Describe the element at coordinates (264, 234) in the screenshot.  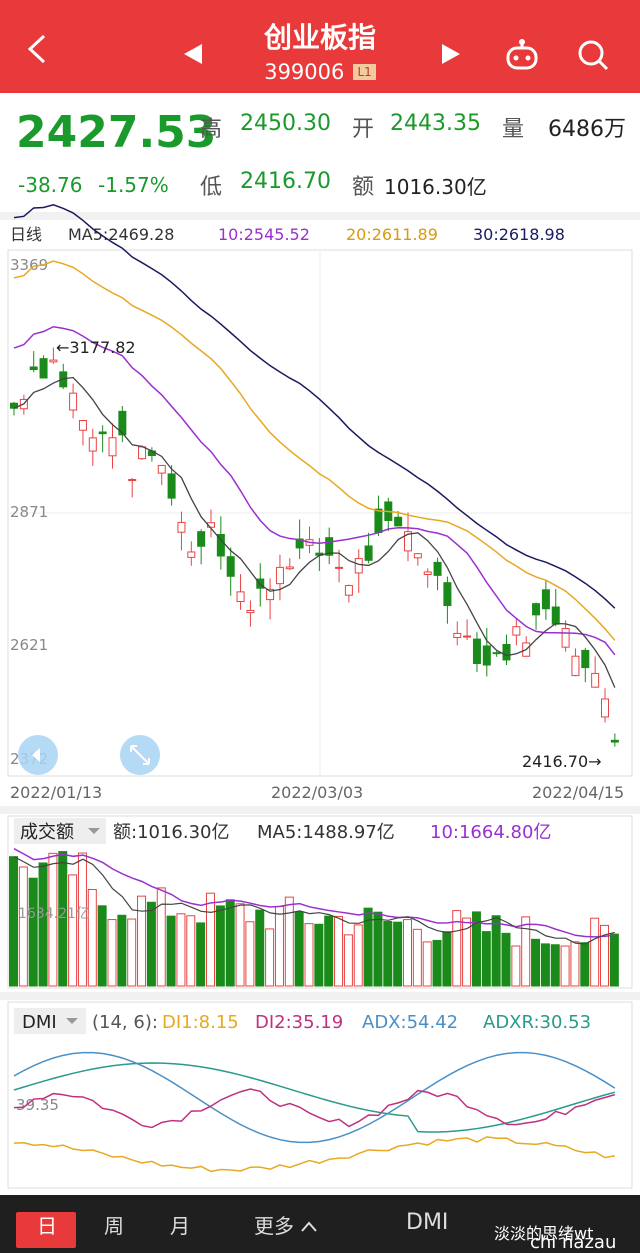
I see `ma10-legend: 10:2545.52` at that location.